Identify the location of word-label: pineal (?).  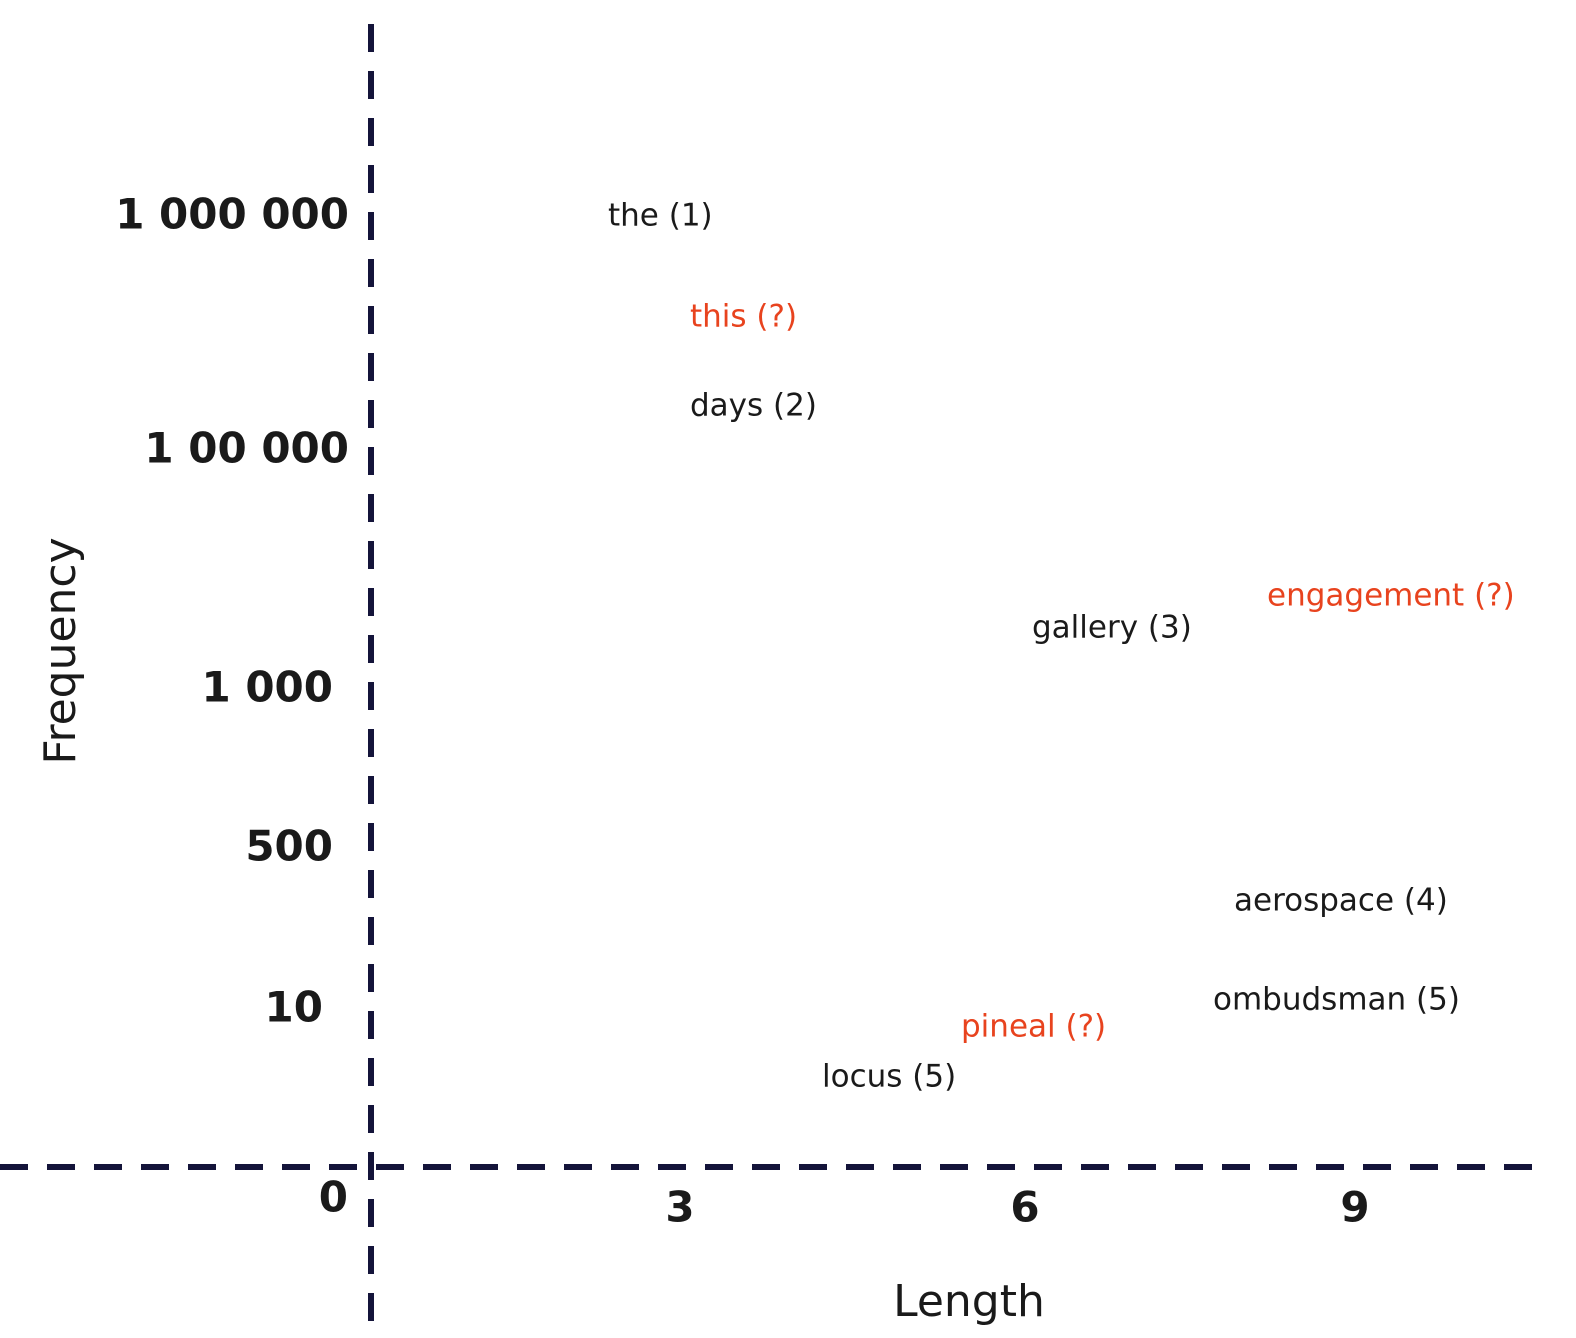
(1033, 1027).